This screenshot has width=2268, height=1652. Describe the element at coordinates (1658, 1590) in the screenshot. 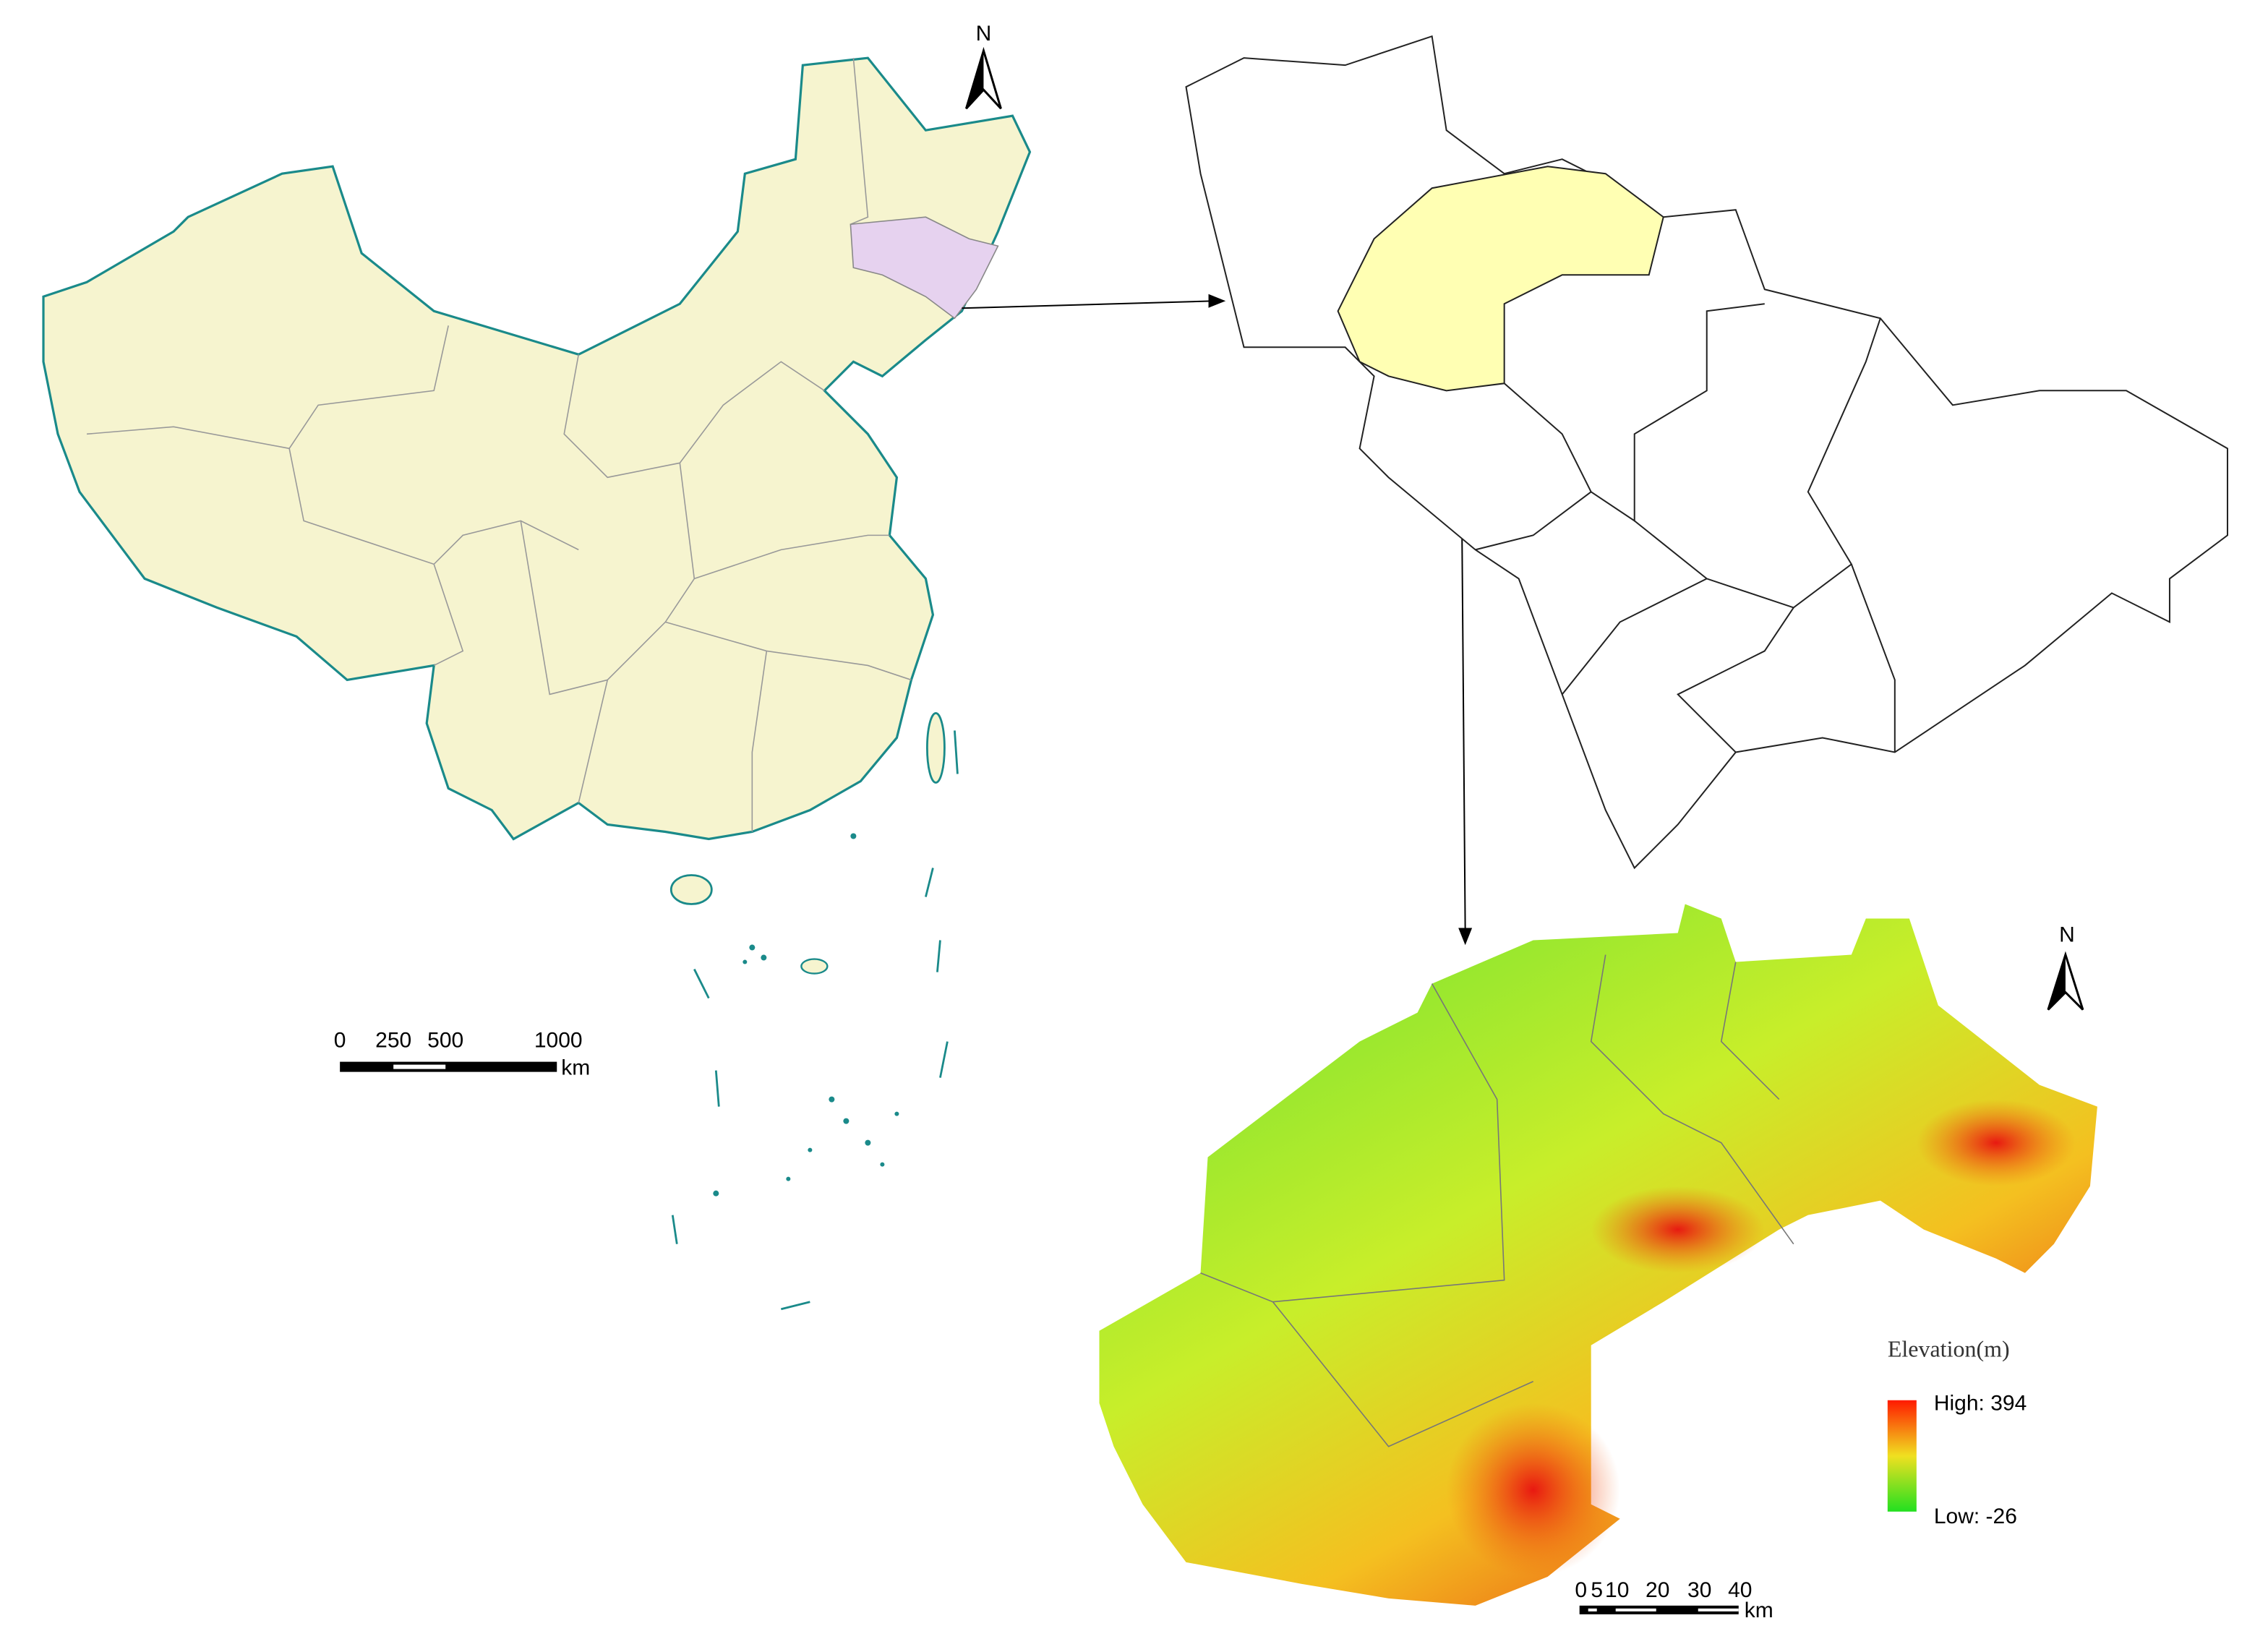

I see `scale-label: 20` at that location.